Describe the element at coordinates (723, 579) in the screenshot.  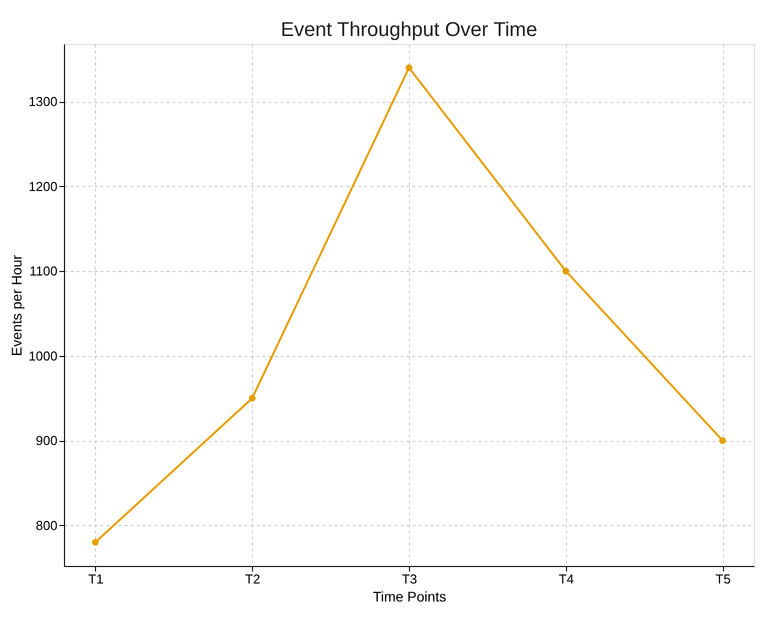
I see `x-tick-label: T5` at that location.